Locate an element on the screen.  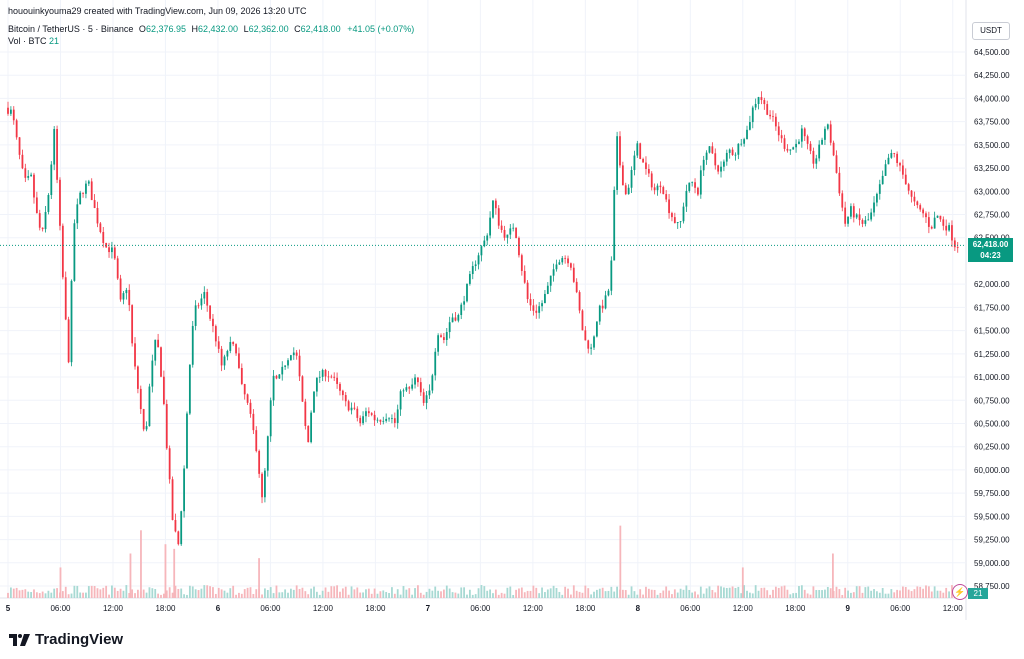
last-volume-tag: 21 is located at coordinates (978, 593).